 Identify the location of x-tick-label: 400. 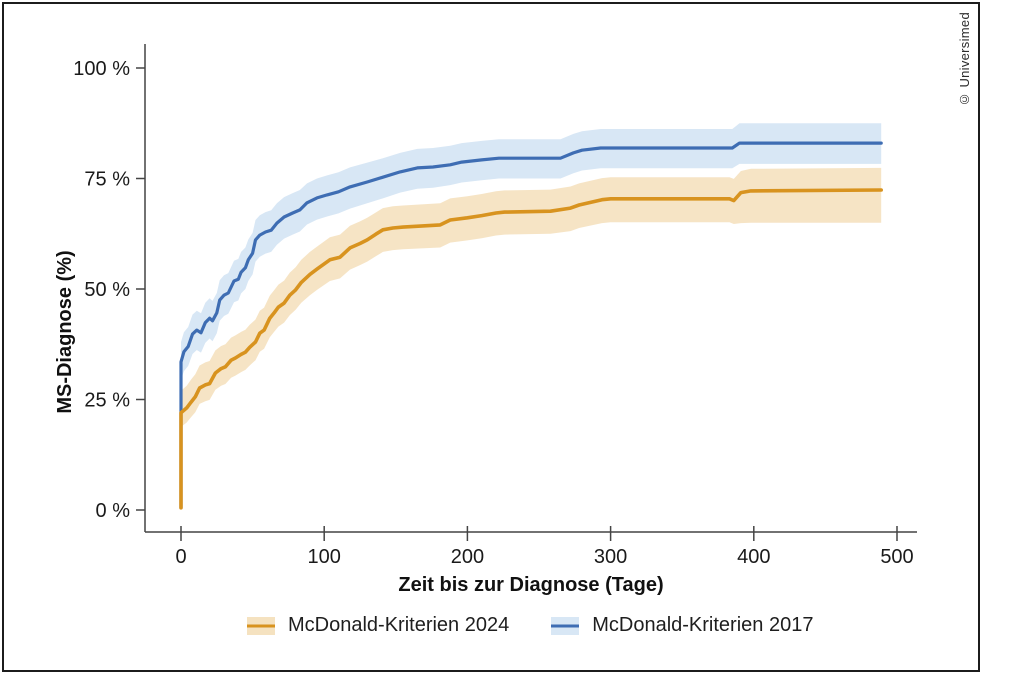
(753, 557).